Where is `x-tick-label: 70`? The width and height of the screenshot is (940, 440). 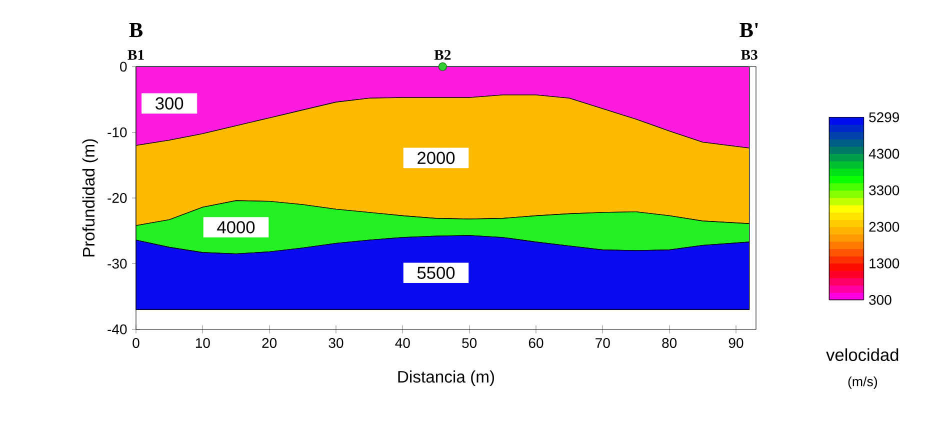
x-tick-label: 70 is located at coordinates (603, 343).